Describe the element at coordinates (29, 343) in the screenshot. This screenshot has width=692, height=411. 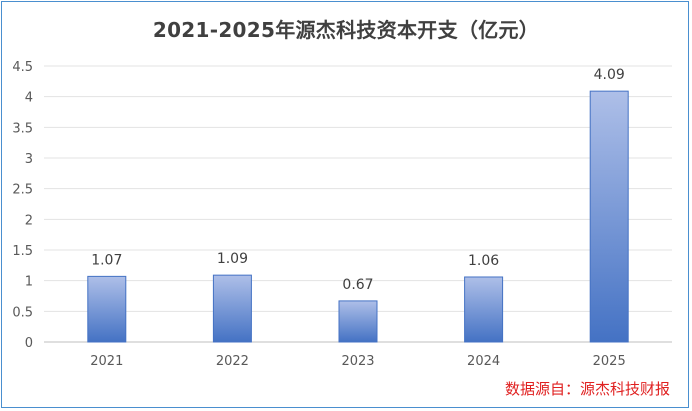
I see `y-tick-label: 0` at that location.